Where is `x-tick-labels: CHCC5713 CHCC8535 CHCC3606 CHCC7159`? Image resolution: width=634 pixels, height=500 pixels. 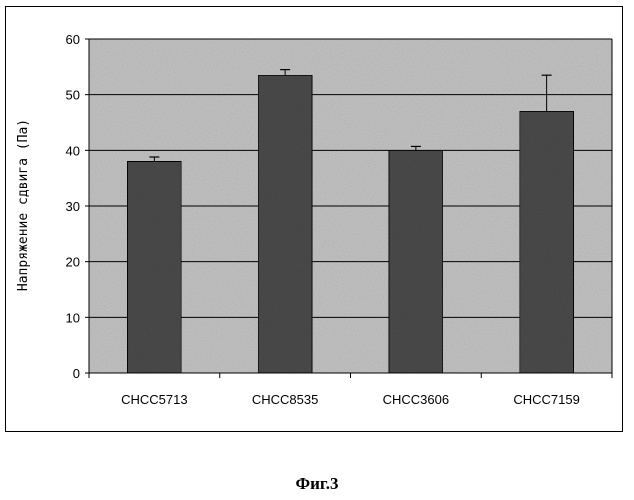 x-tick-labels: CHCC5713 CHCC8535 CHCC3606 CHCC7159 is located at coordinates (350, 399).